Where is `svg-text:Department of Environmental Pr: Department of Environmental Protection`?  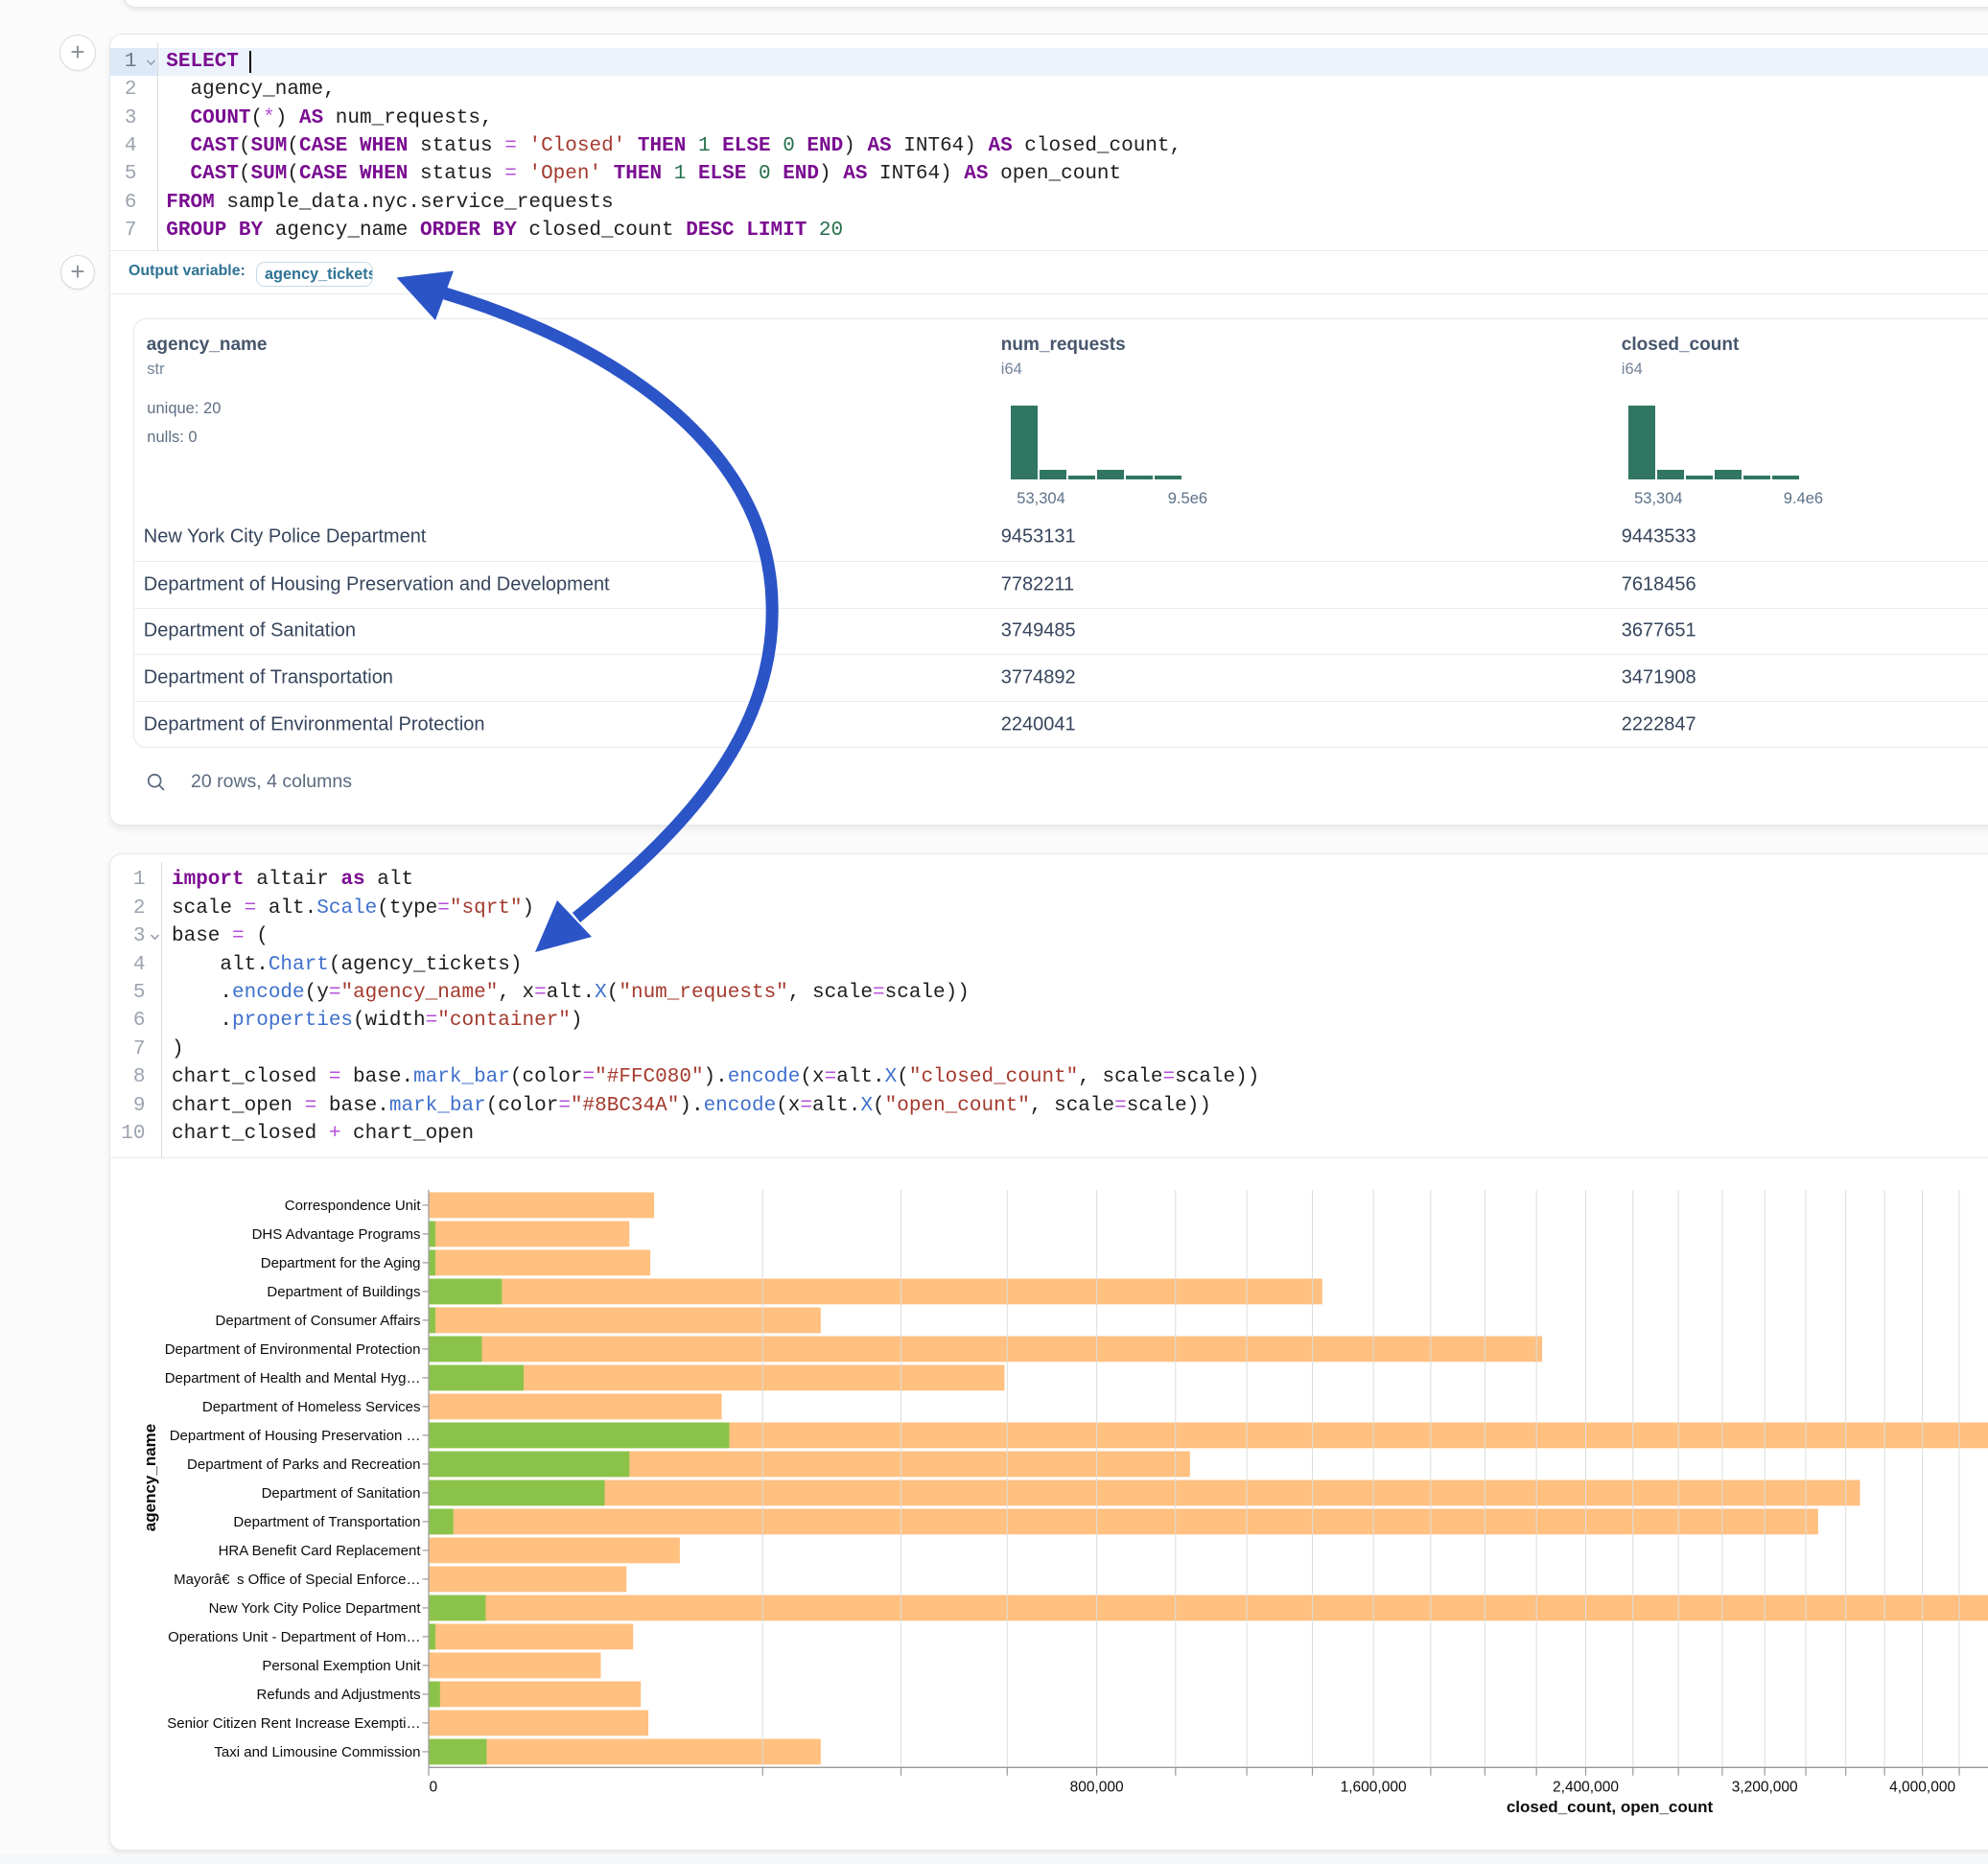 svg-text:Department of Environmental Pr: Department of Environmental Protection is located at coordinates (292, 1349).